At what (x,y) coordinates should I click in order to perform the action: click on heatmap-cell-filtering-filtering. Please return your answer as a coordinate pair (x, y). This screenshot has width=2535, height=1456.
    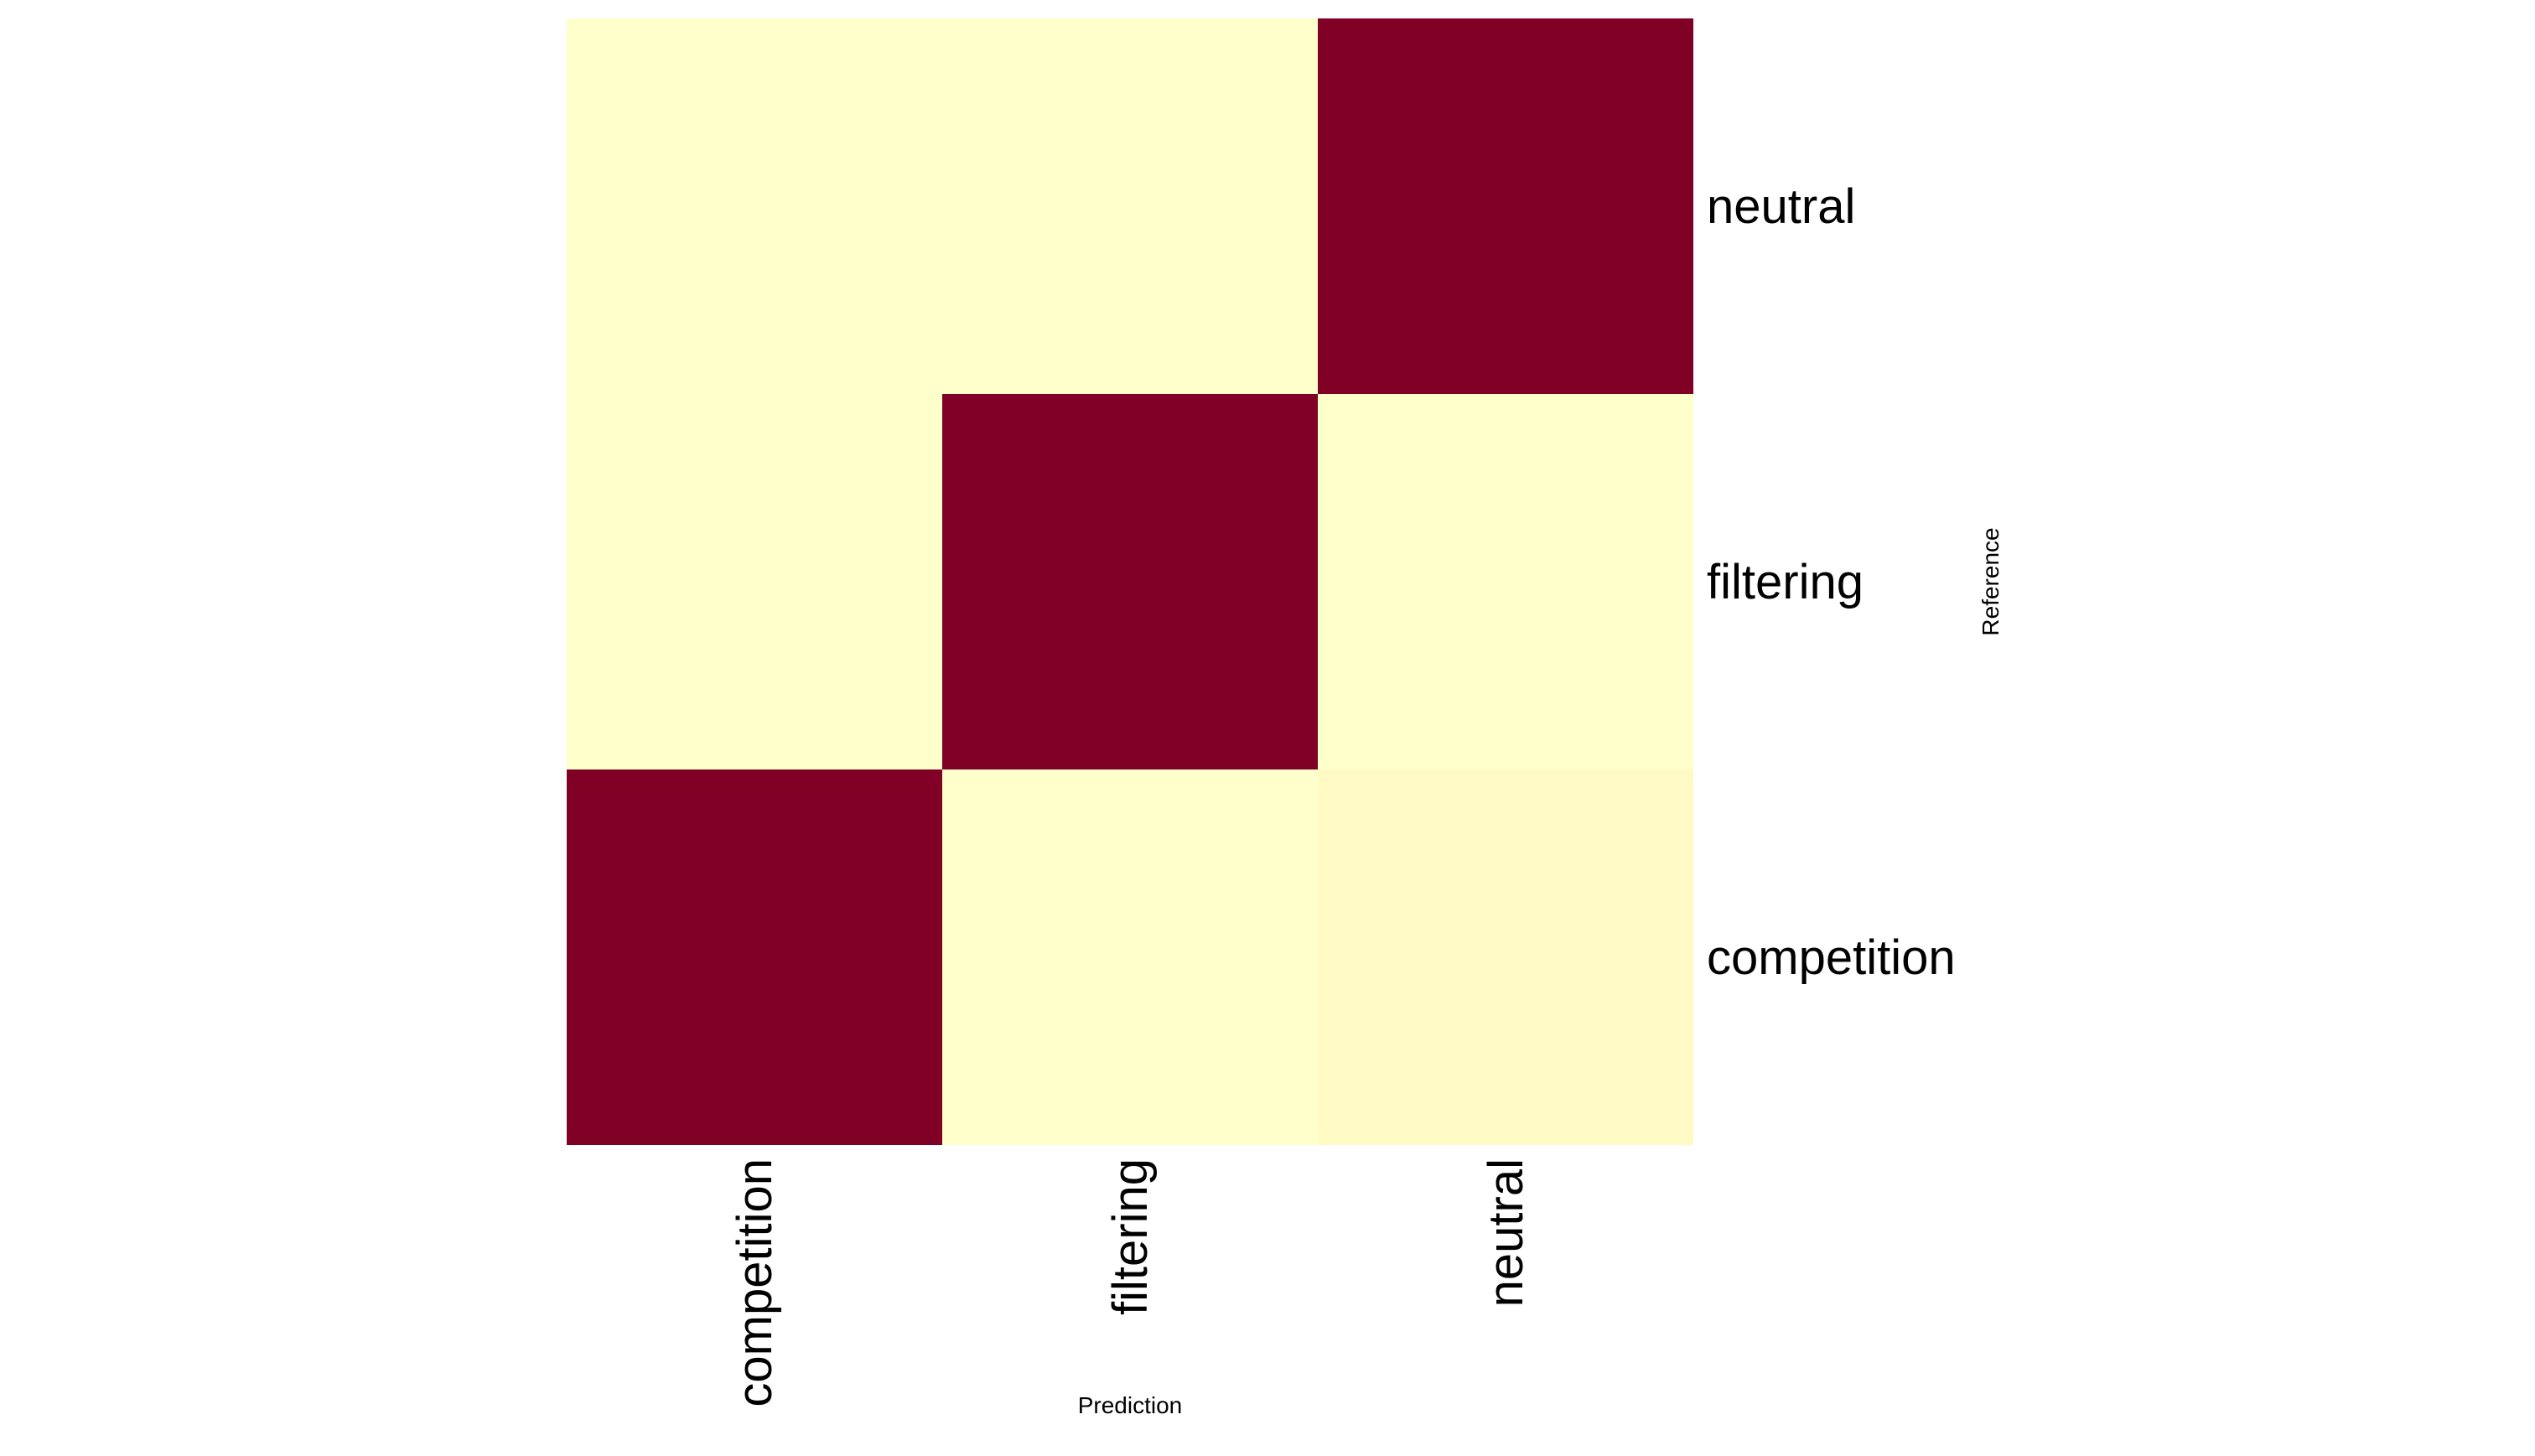
    Looking at the image, I should click on (1130, 581).